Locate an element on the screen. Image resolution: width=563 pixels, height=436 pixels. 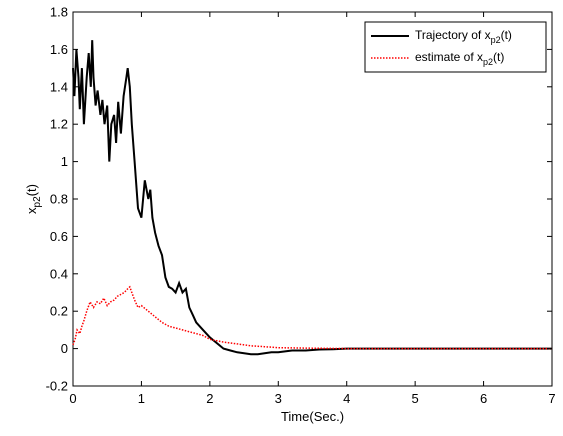
x-tick-label: 6 is located at coordinates (483, 398).